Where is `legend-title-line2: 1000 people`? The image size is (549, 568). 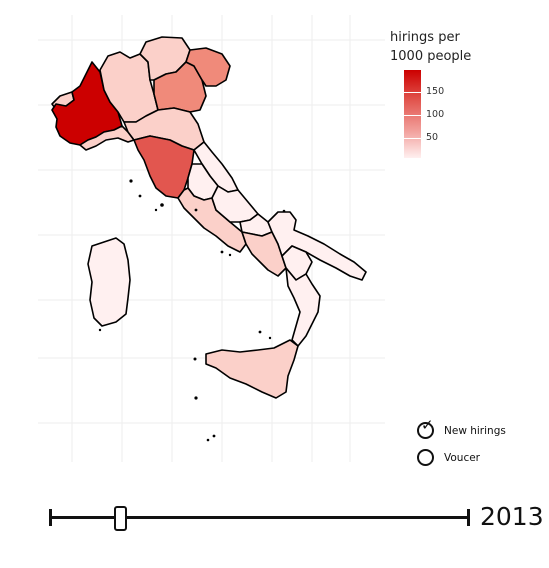
legend-title-line2: 1000 people is located at coordinates (431, 56).